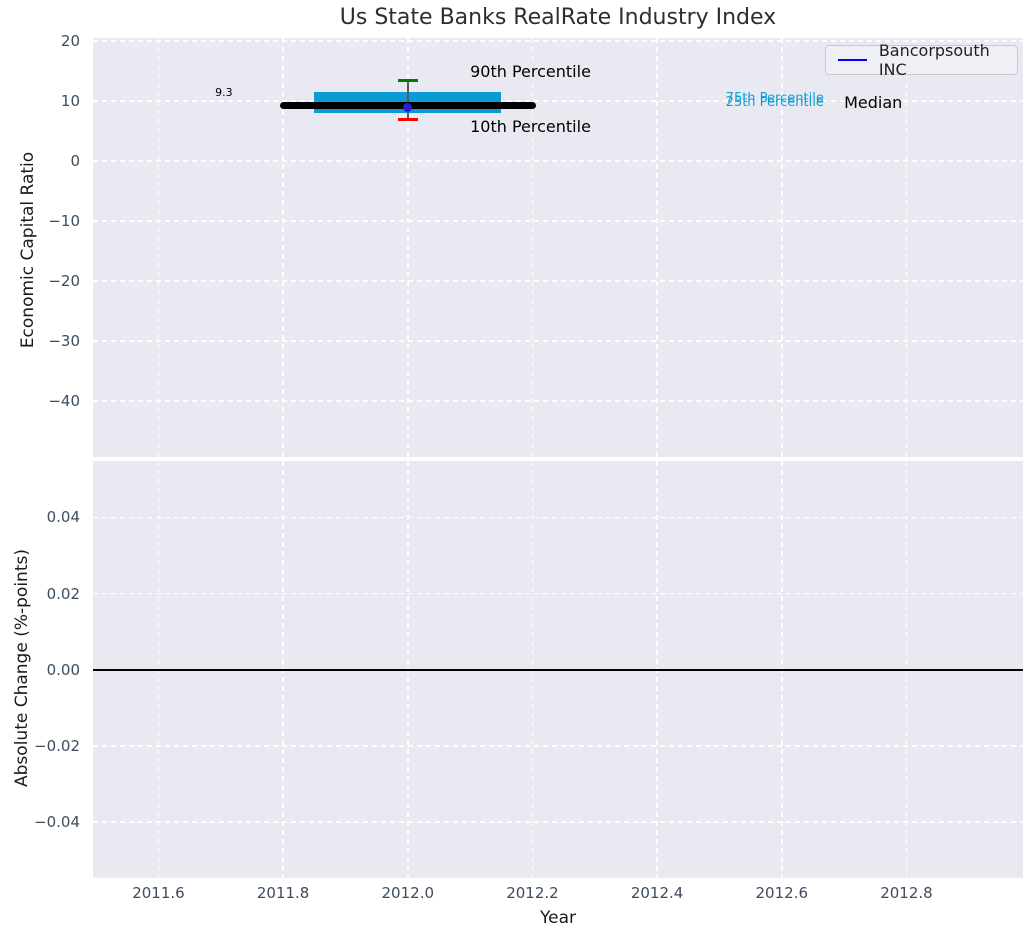 The height and width of the screenshot is (942, 1034). What do you see at coordinates (407, 80) in the screenshot?
I see `p90-cap` at bounding box center [407, 80].